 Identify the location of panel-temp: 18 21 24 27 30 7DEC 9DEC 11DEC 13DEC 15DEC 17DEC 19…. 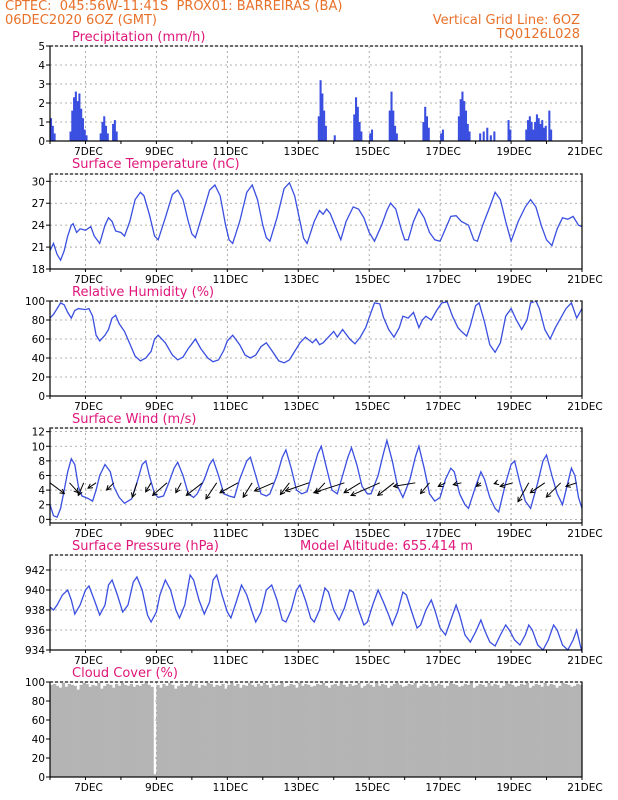
(317, 221).